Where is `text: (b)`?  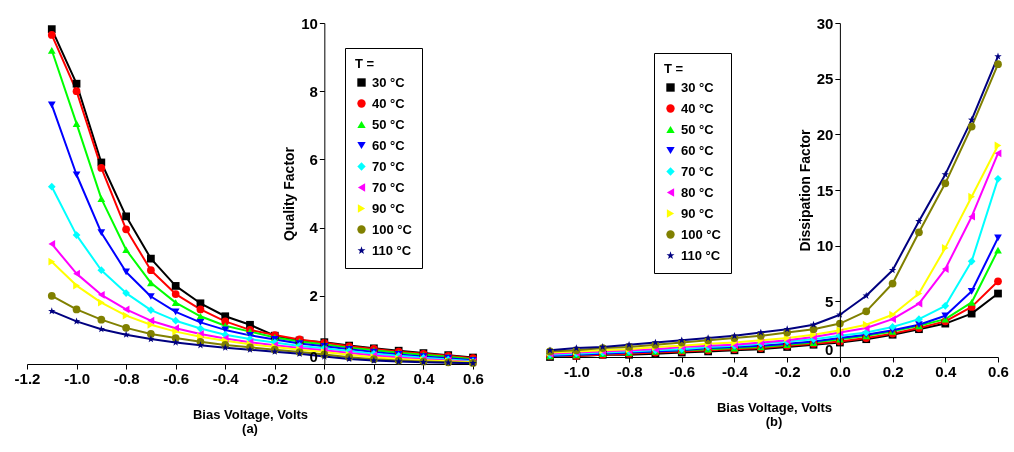 text: (b) is located at coordinates (774, 421).